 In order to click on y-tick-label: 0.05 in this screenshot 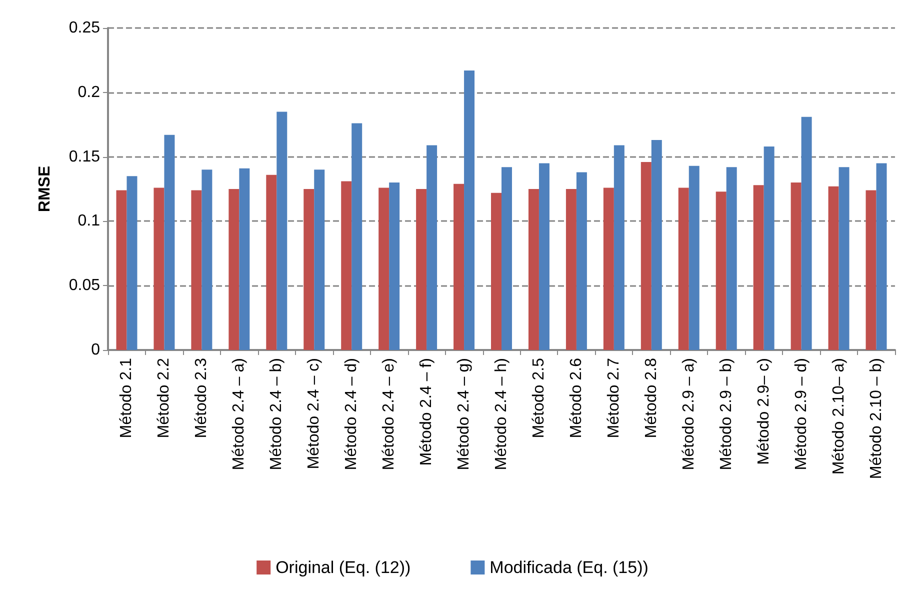, I will do `click(84, 285)`.